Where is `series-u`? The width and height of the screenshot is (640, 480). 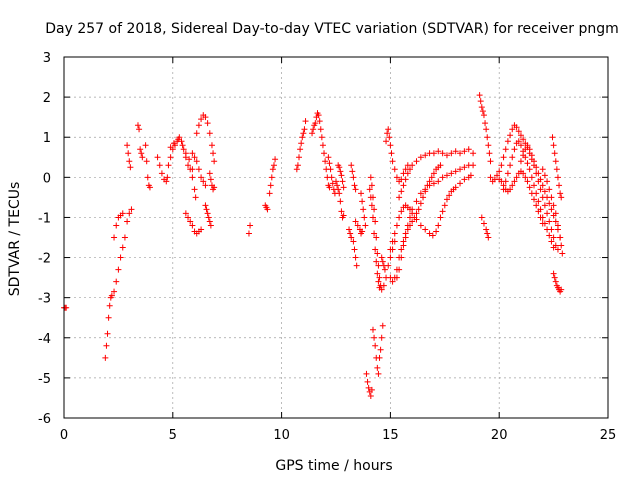
series-u is located at coordinates (359, 227).